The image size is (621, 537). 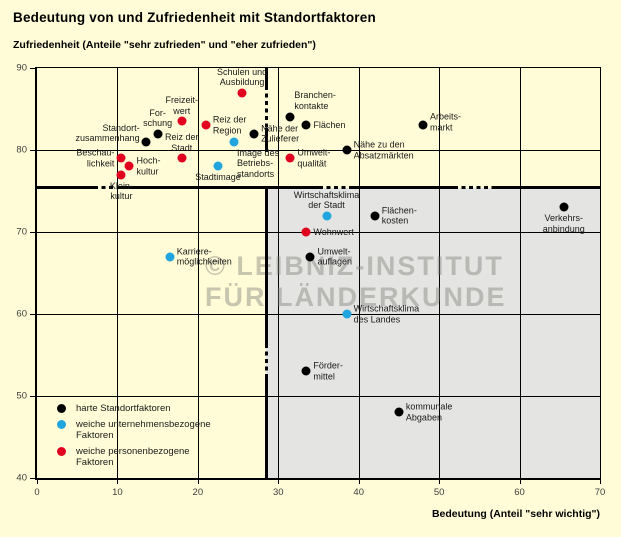 What do you see at coordinates (358, 492) in the screenshot?
I see `x-tick-label: 40` at bounding box center [358, 492].